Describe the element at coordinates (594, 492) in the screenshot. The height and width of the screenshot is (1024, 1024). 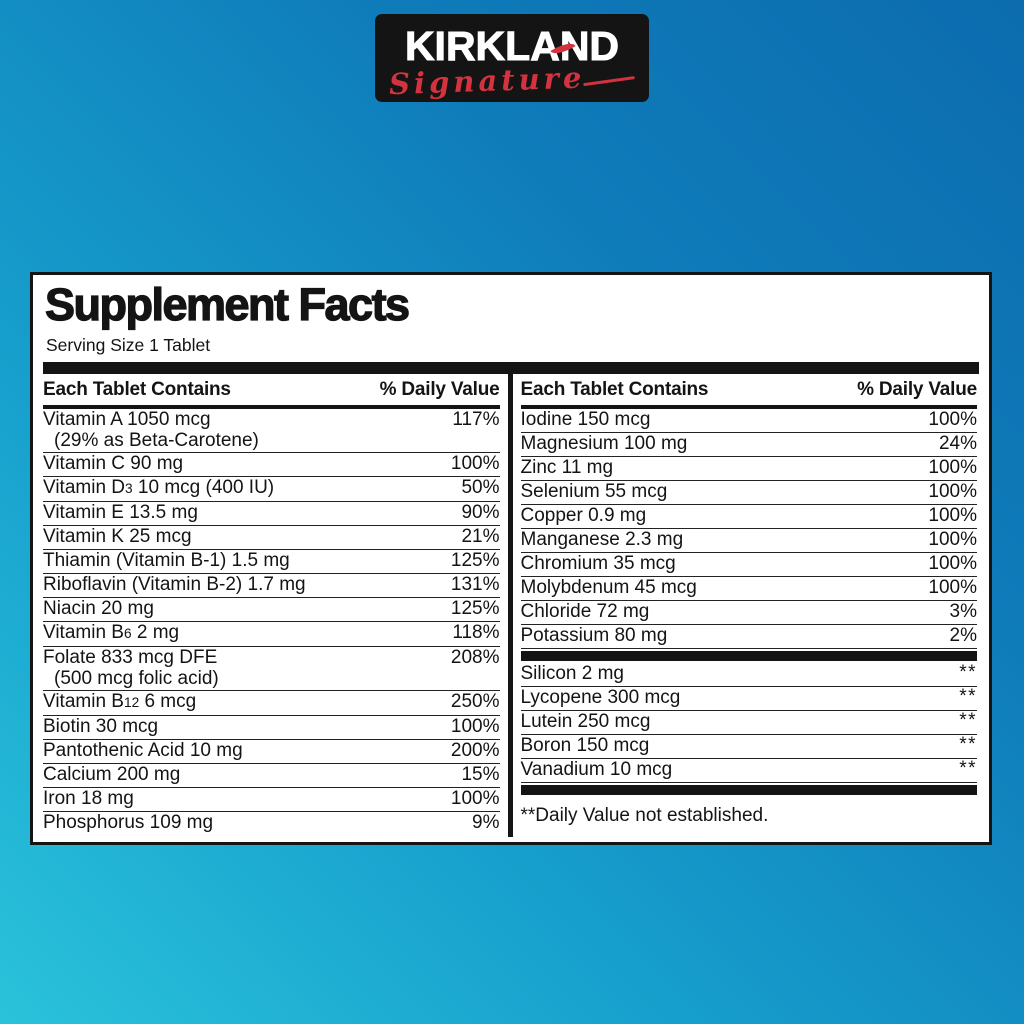
I see `nutrient-label: Selenium 55 mcg` at that location.